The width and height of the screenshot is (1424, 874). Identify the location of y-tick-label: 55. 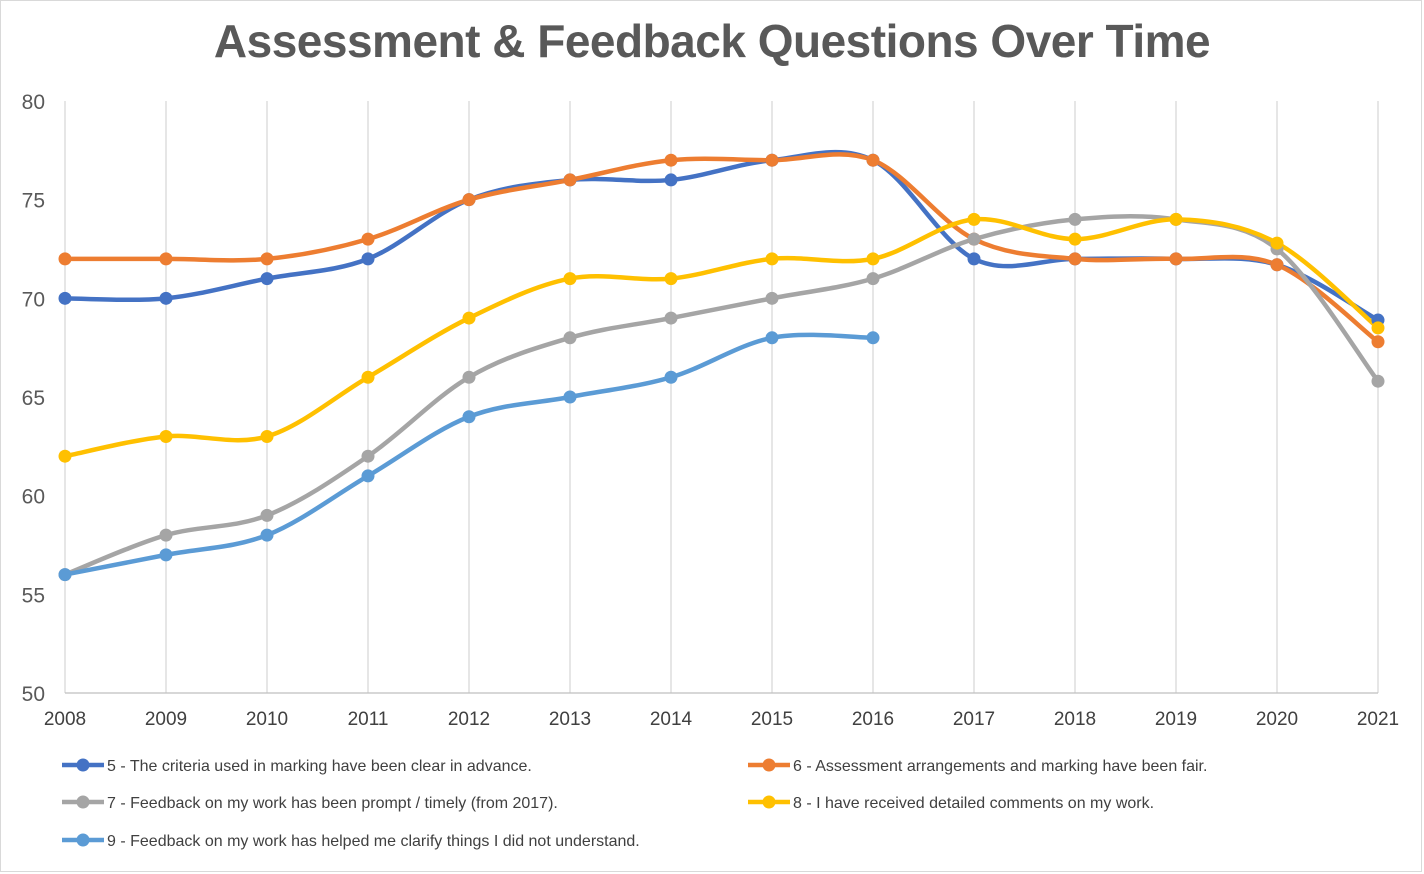
(33, 595).